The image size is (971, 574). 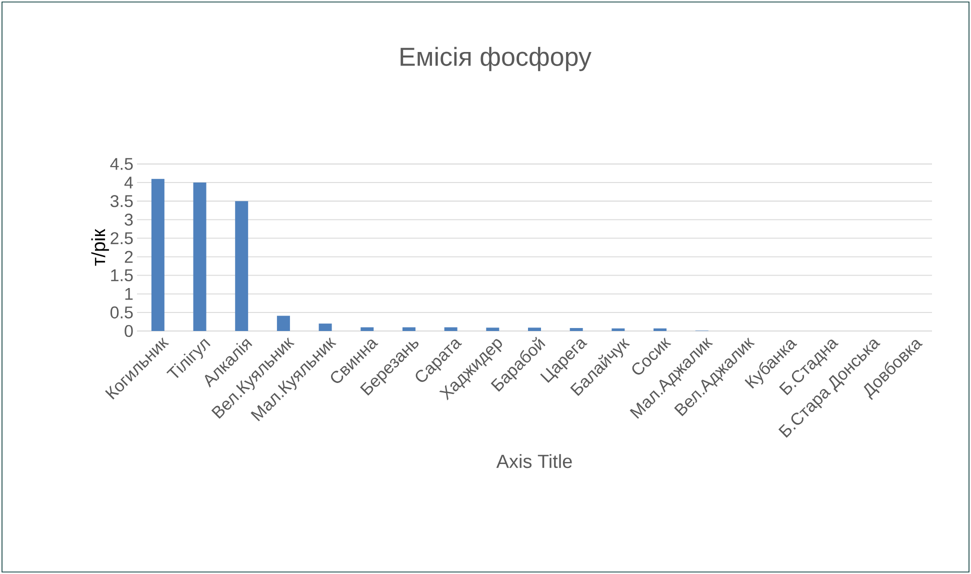 What do you see at coordinates (128, 256) in the screenshot?
I see `y-tick-label: 2` at bounding box center [128, 256].